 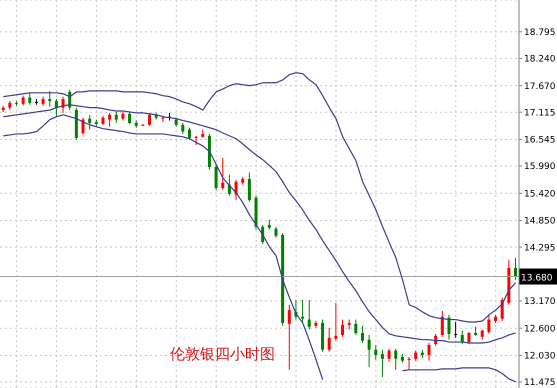 I want to click on y-tick-label: 13.170, so click(x=540, y=302).